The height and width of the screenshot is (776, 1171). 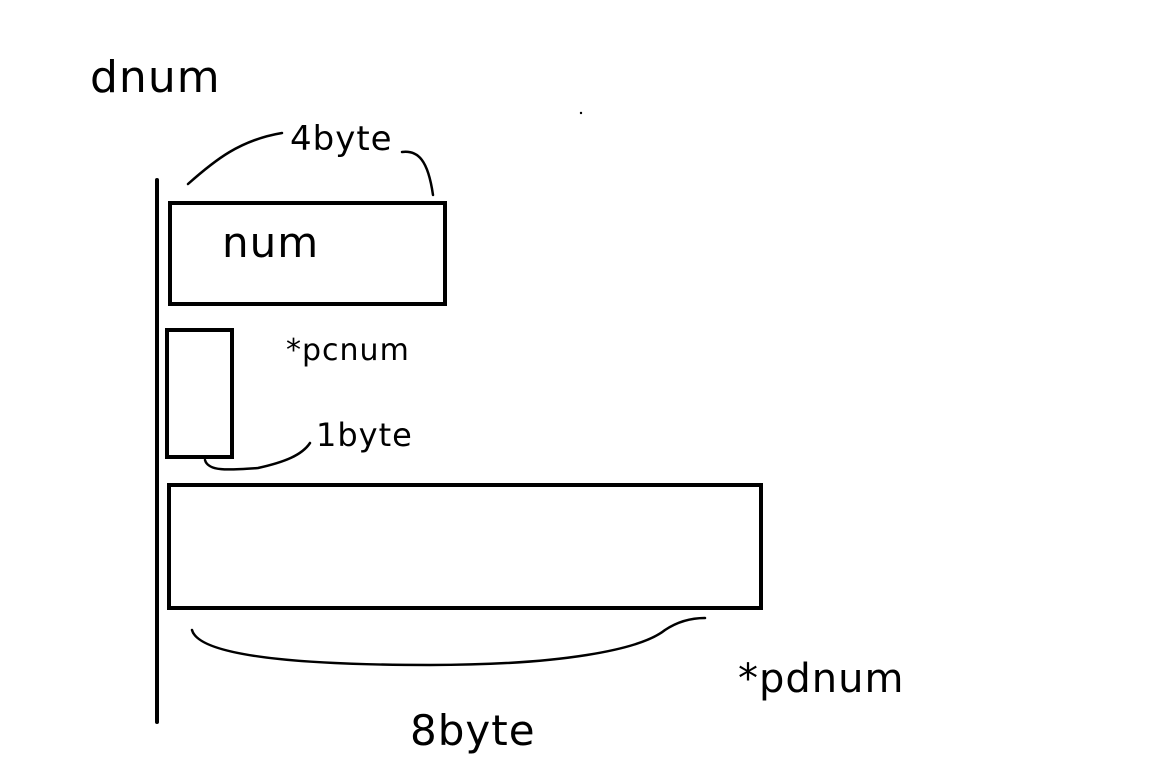 I want to click on stray-dot, so click(x=581, y=113).